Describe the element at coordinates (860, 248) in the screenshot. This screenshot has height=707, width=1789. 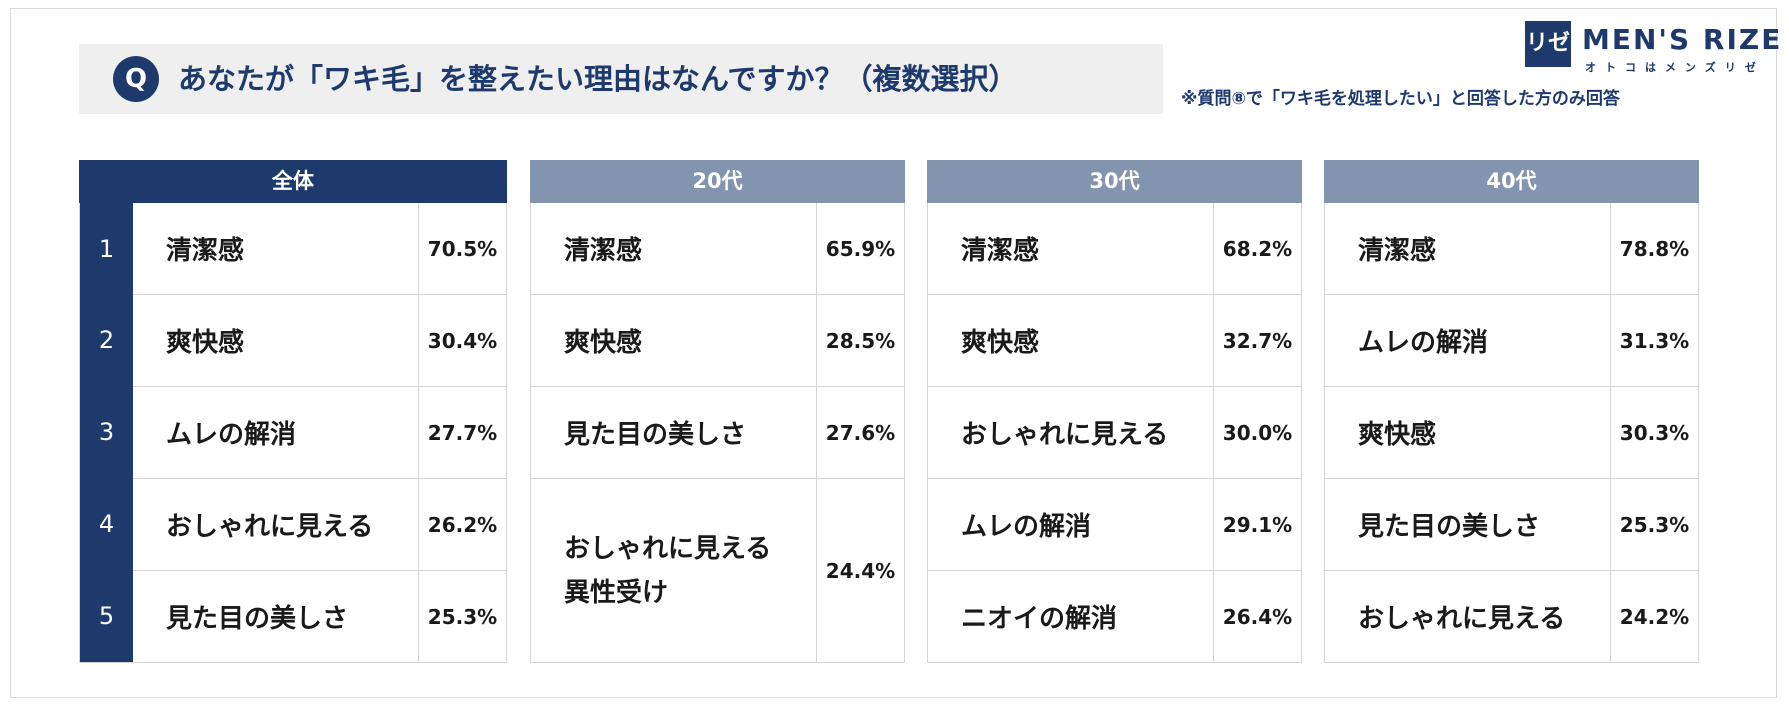
I see `percentage: 65.9%` at that location.